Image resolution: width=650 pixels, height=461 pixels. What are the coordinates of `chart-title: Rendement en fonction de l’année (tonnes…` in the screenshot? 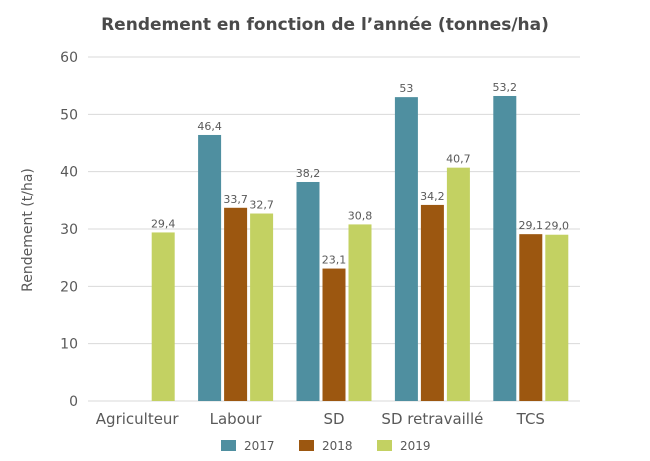 It's located at (325, 25).